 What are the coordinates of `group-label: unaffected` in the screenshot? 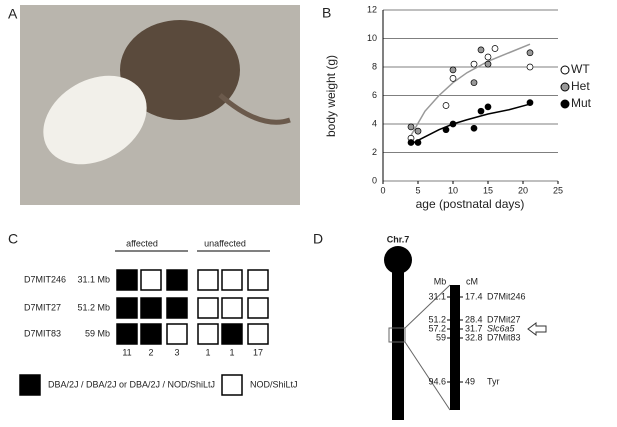 It's located at (225, 243).